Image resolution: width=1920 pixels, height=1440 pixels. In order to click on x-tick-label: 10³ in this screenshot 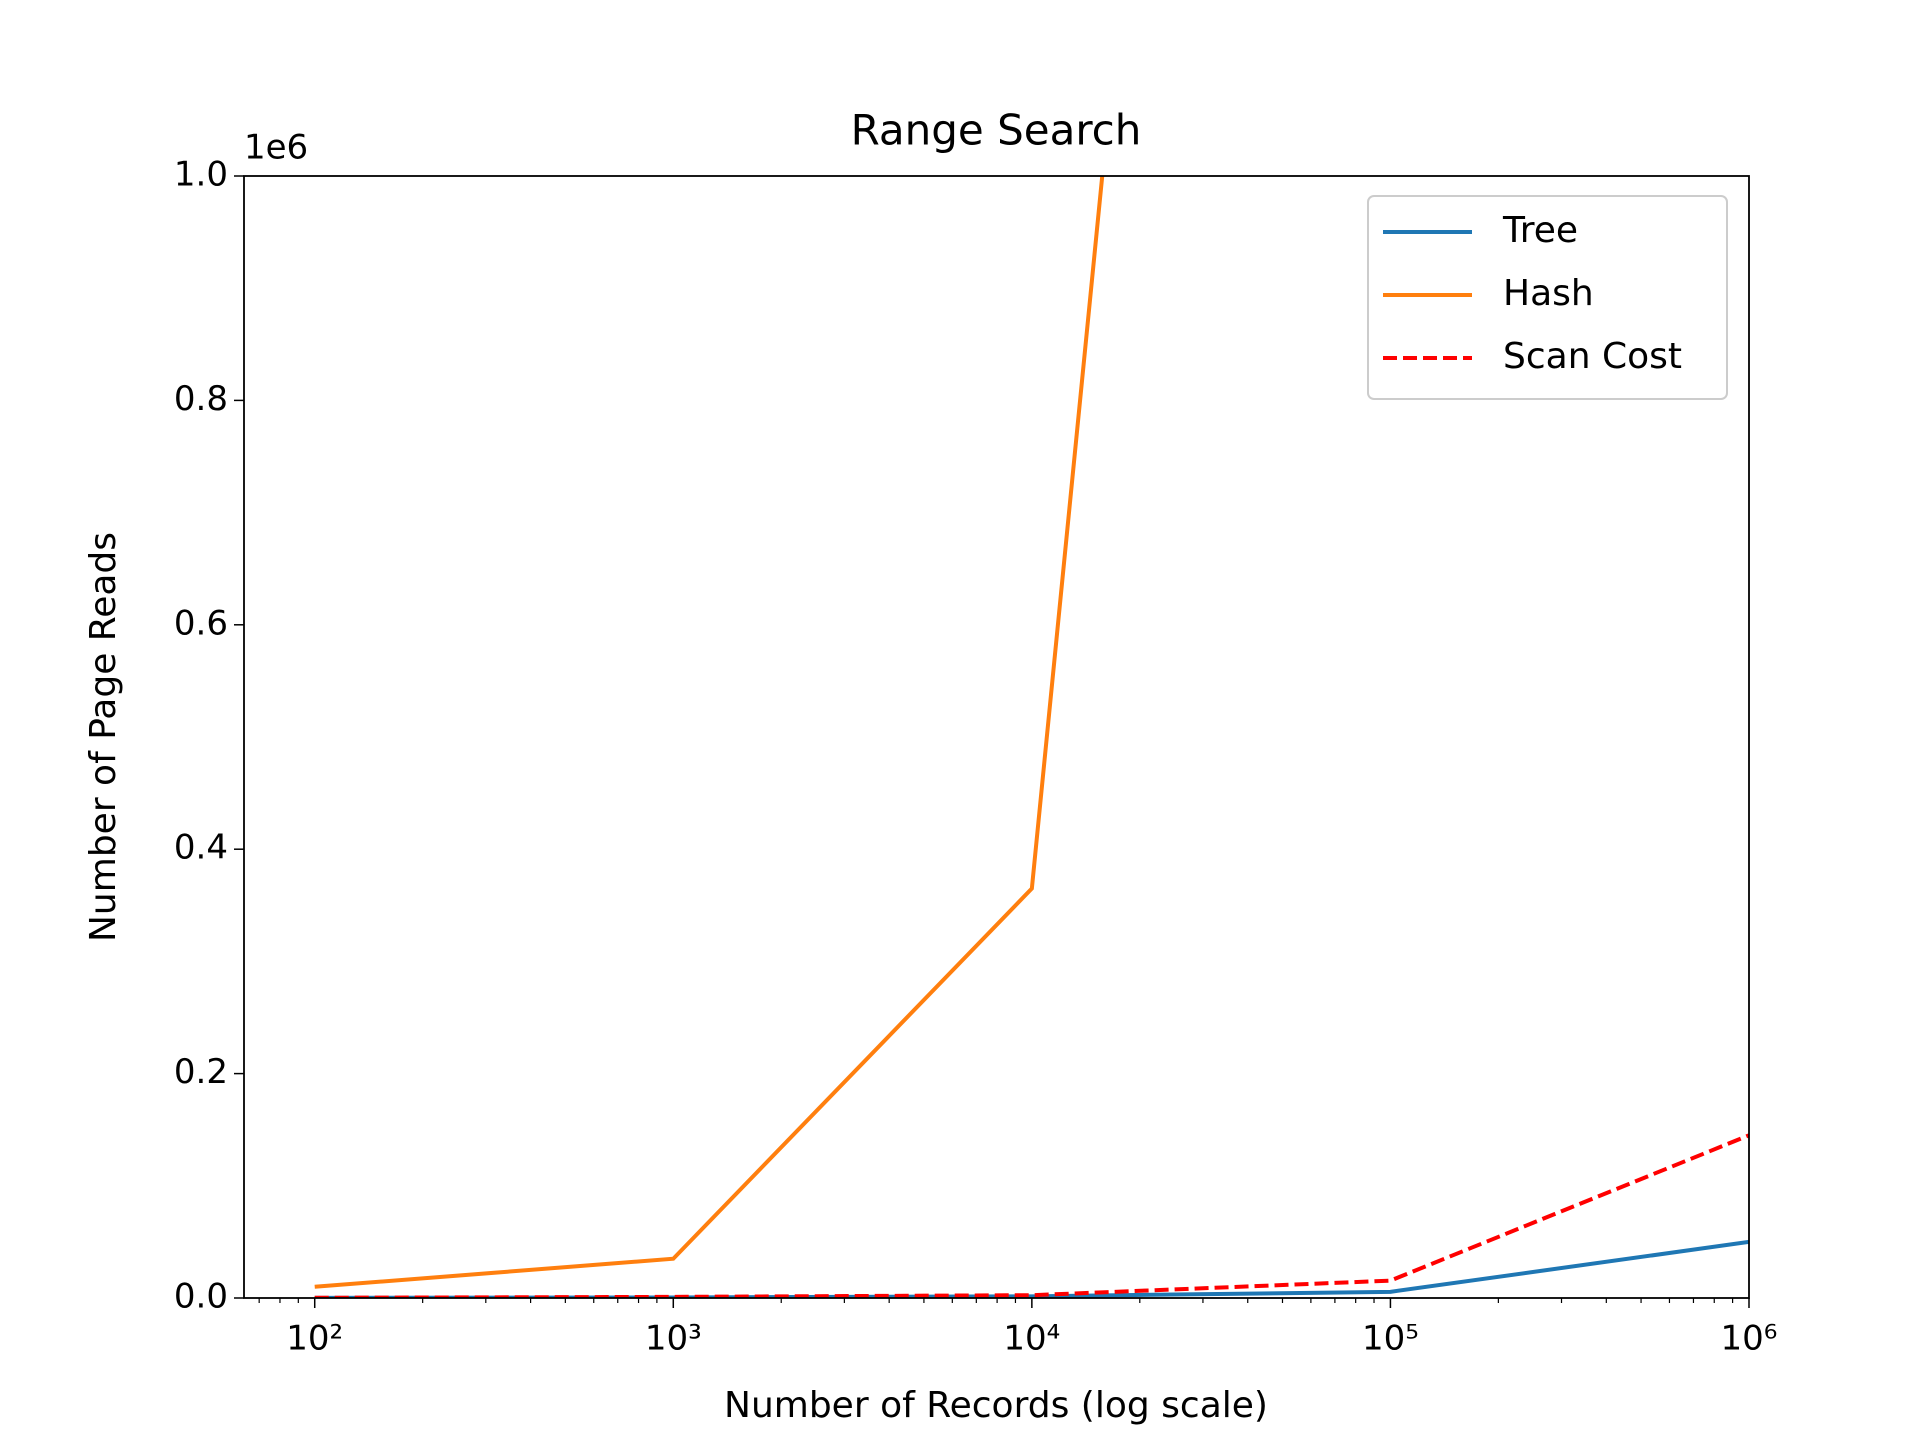, I will do `click(673, 1339)`.